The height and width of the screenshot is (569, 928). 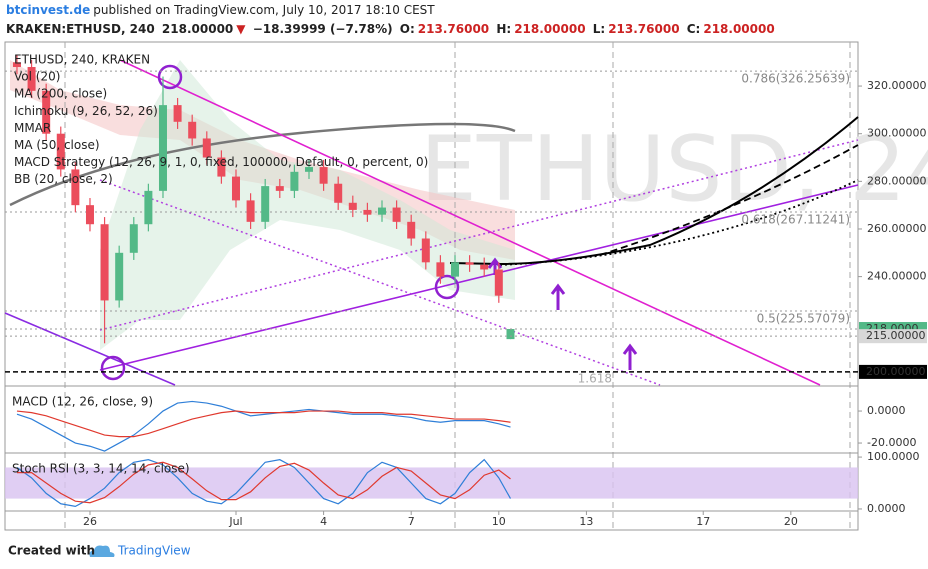 I want to click on x-tick-label: 26, so click(x=90, y=521).